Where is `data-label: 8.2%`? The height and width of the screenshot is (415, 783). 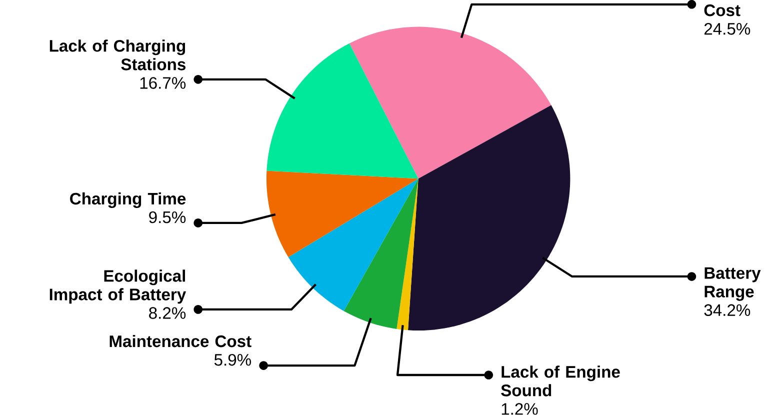
data-label: 8.2% is located at coordinates (167, 313).